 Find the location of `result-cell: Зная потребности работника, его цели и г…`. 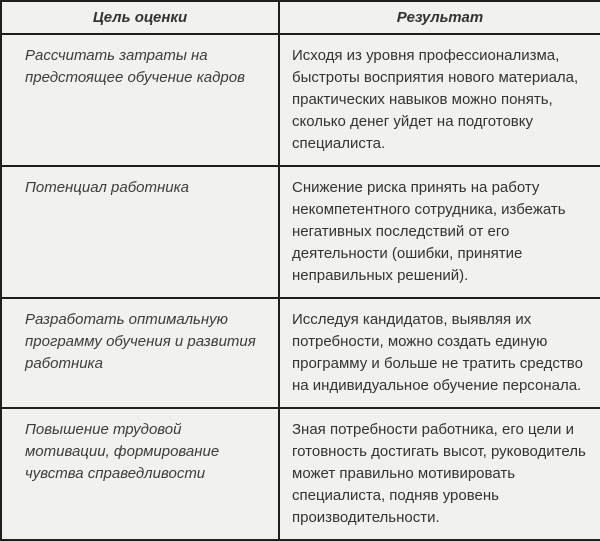

result-cell: Зная потребности работника, его цели и г… is located at coordinates (439, 474).